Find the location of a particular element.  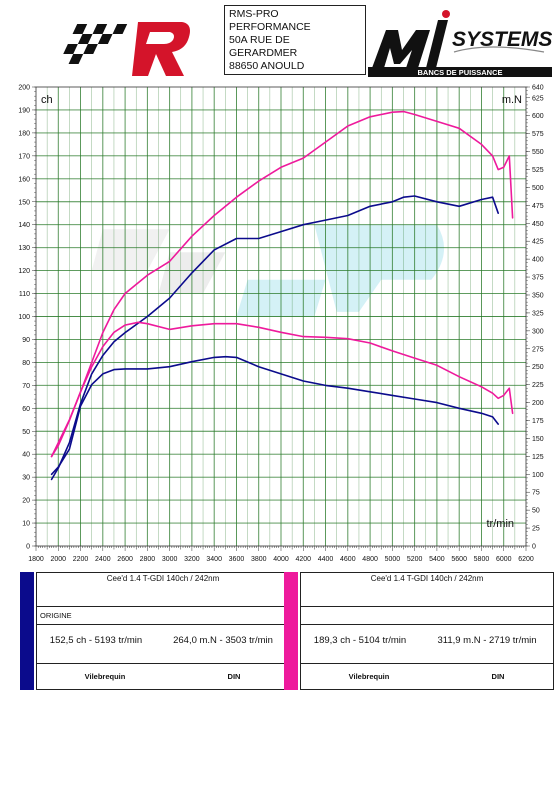

y-right-tick-label: 125 is located at coordinates (538, 457).